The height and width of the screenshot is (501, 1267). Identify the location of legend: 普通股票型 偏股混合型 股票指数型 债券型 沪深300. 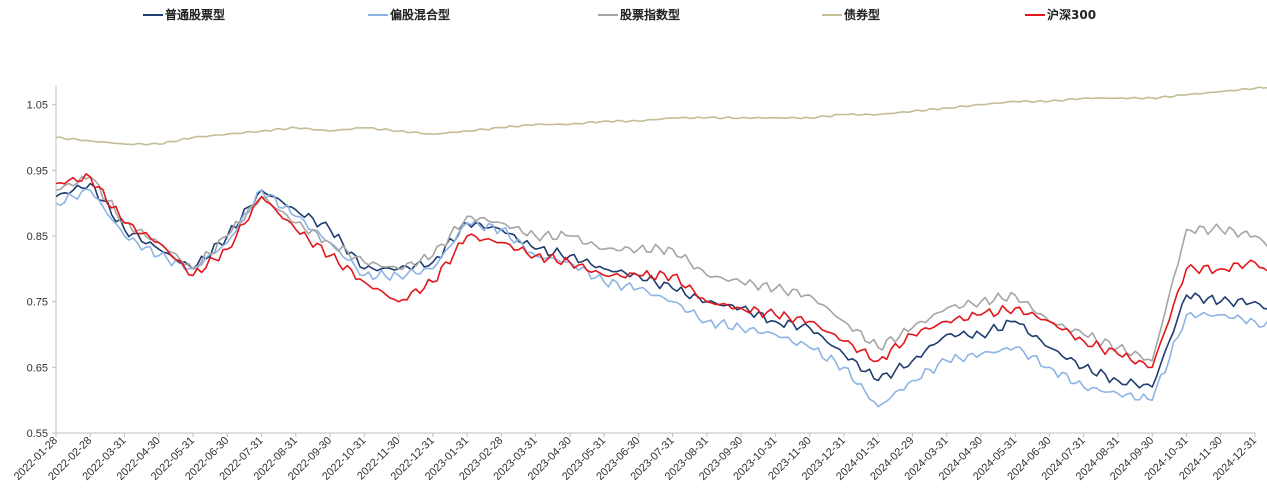
(633, 16).